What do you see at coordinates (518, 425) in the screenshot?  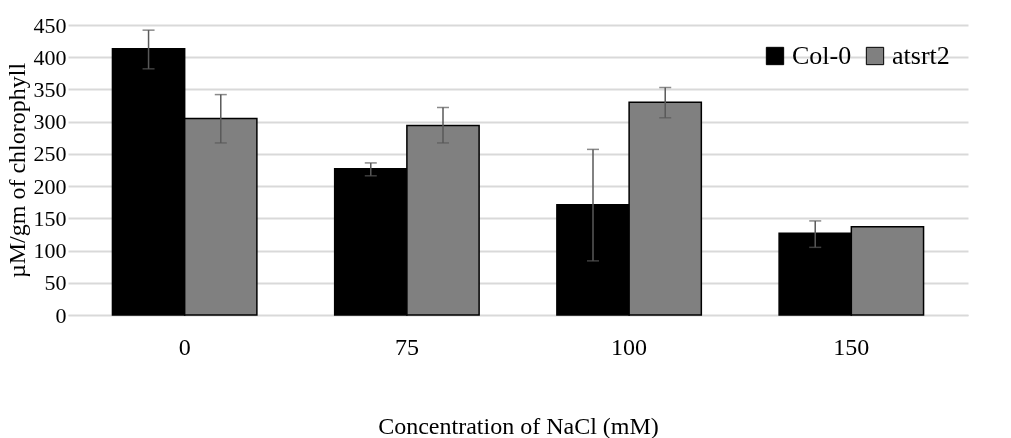 I see `x-axis-title: Concentration of NaCl (mM)` at bounding box center [518, 425].